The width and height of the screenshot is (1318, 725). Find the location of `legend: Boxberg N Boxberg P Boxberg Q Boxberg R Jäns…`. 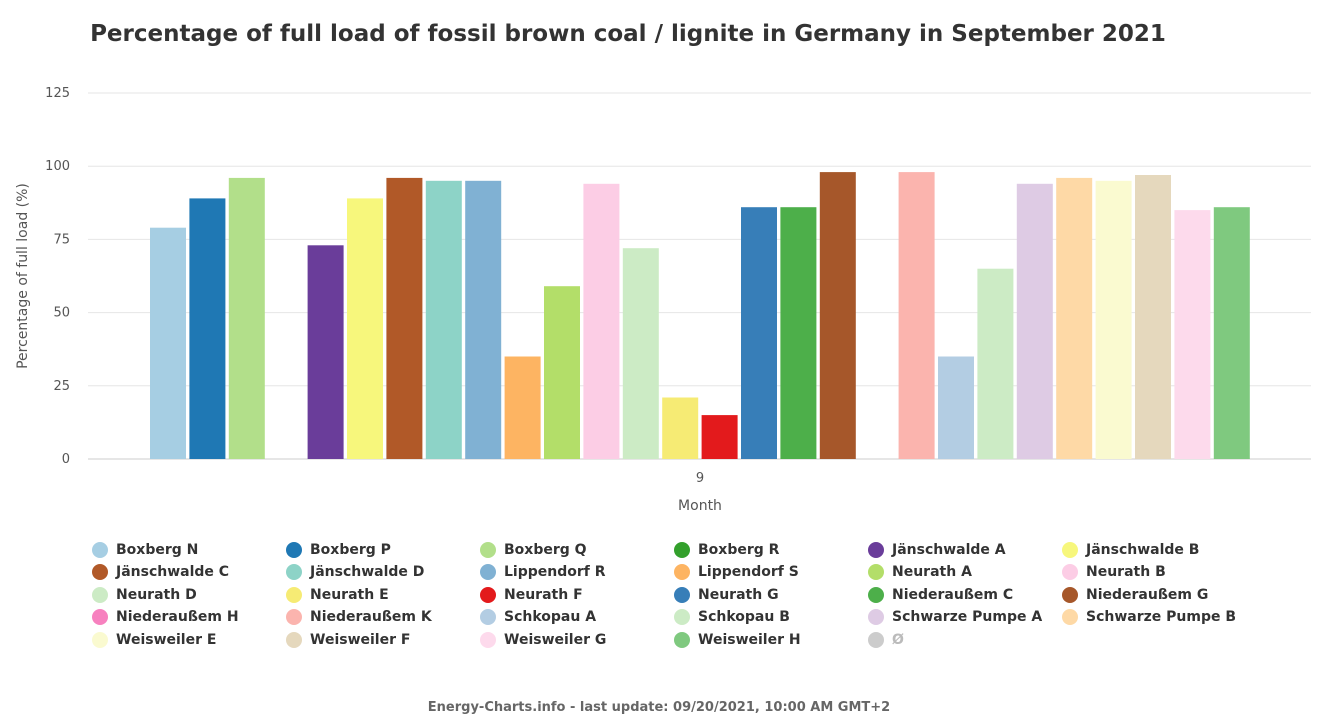

legend: Boxberg N Boxberg P Boxberg Q Boxberg R Jäns… is located at coordinates (682, 595).